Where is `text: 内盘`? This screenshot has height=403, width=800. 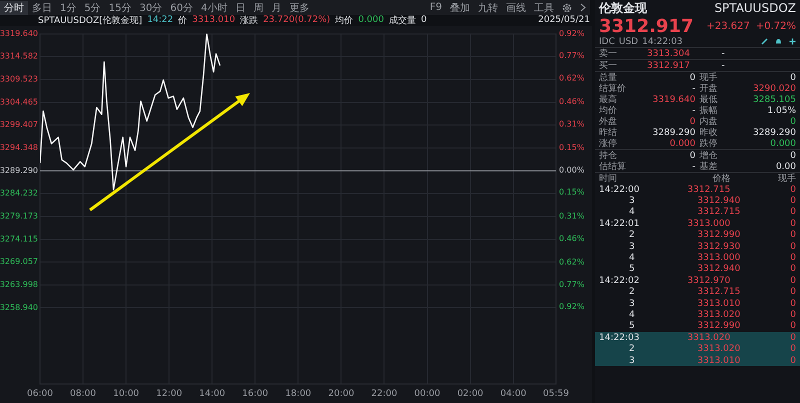 text: 内盘 is located at coordinates (708, 122).